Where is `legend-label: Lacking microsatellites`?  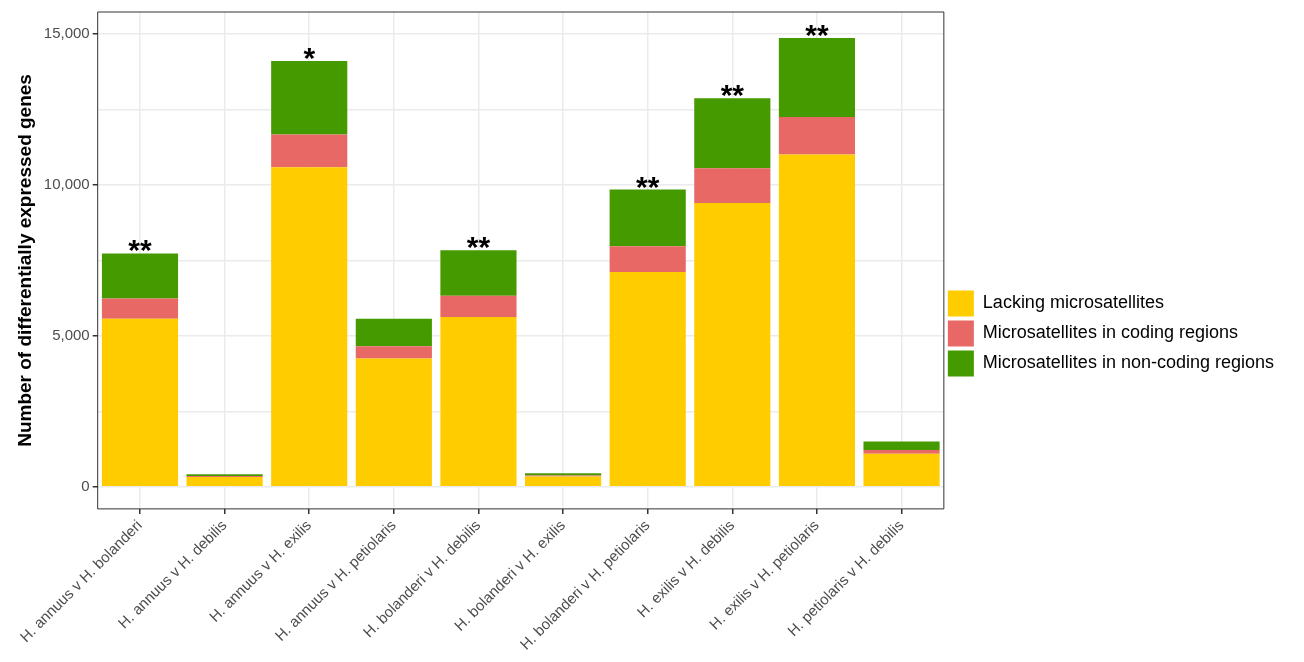
legend-label: Lacking microsatellites is located at coordinates (1073, 302).